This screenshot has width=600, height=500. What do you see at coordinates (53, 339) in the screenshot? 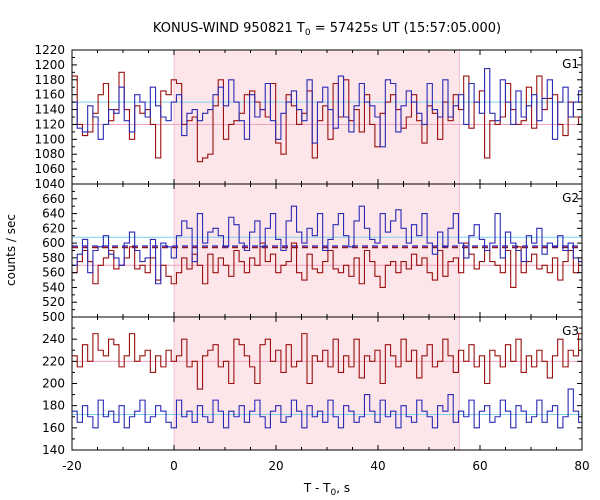
I see `y-tick-label: 240` at bounding box center [53, 339].